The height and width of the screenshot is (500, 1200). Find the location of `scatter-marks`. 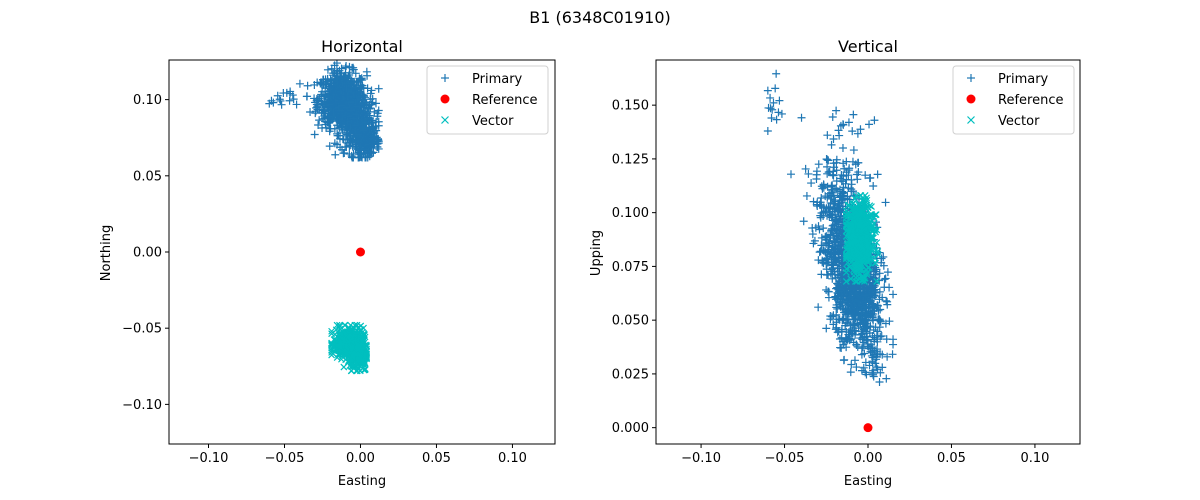

scatter-marks is located at coordinates (324, 217).